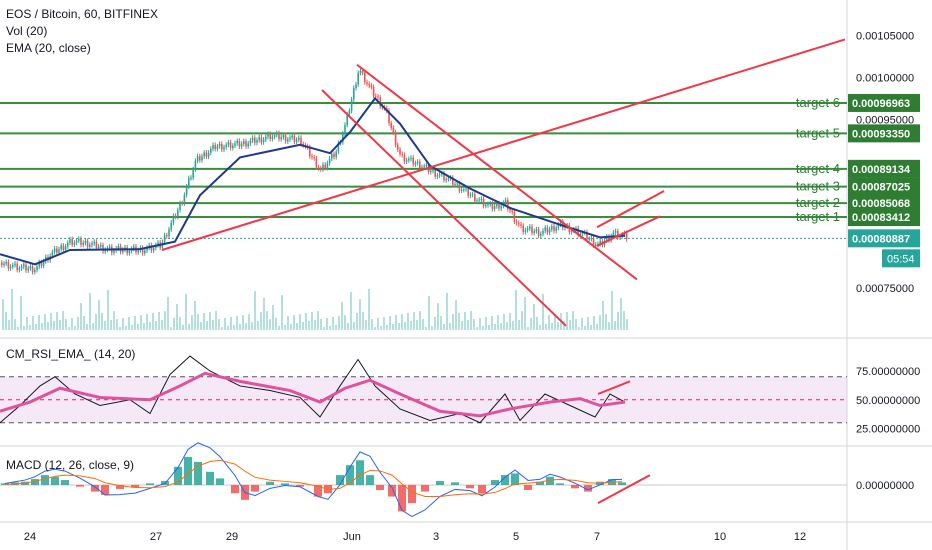  Describe the element at coordinates (27, 31) in the screenshot. I see `volume-legend: Vol (20)` at that location.